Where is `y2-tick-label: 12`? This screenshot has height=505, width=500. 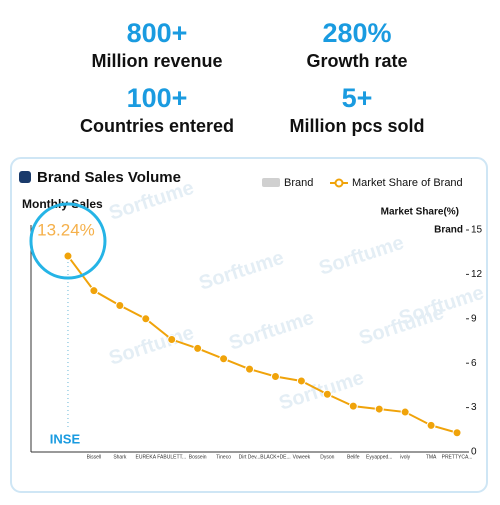
y2-tick-label: 12 is located at coordinates (477, 274).